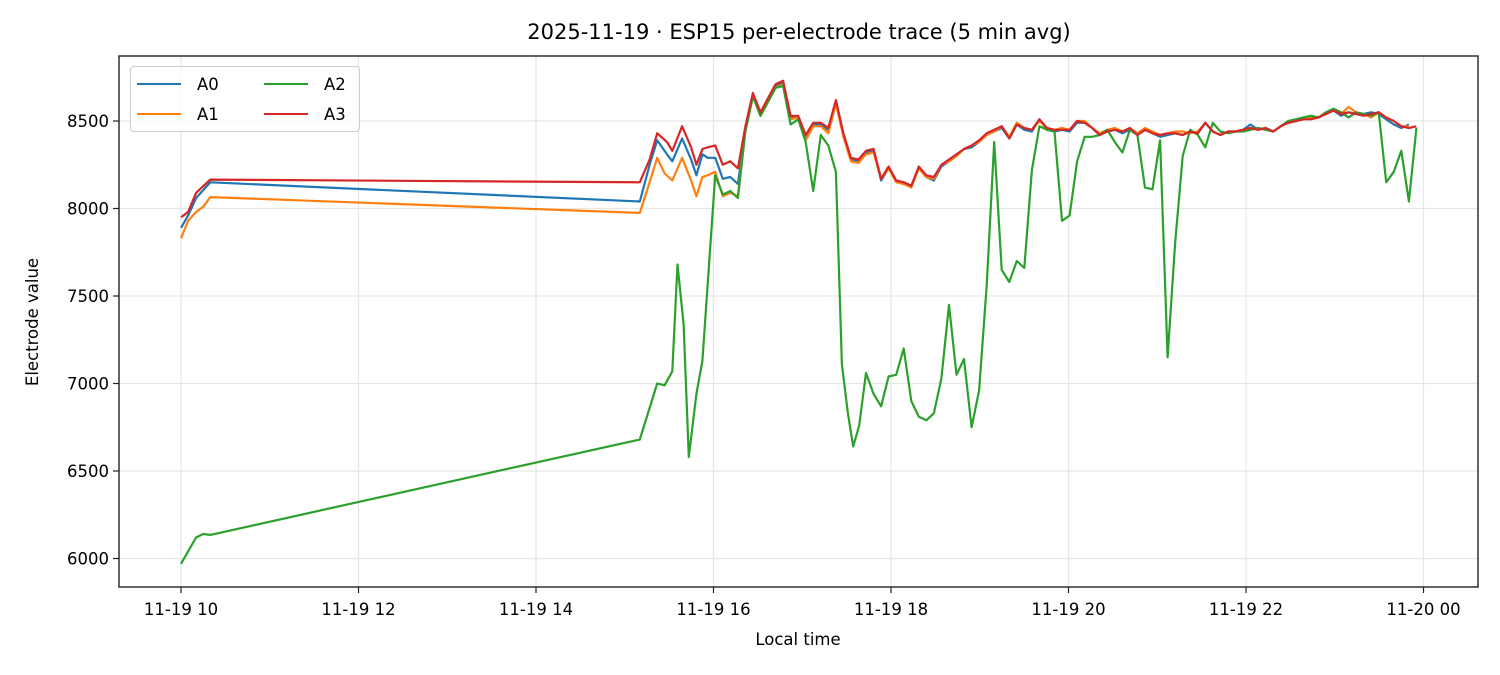 The width and height of the screenshot is (1500, 675). What do you see at coordinates (159, 114) in the screenshot?
I see `legend-swatch-a1` at bounding box center [159, 114].